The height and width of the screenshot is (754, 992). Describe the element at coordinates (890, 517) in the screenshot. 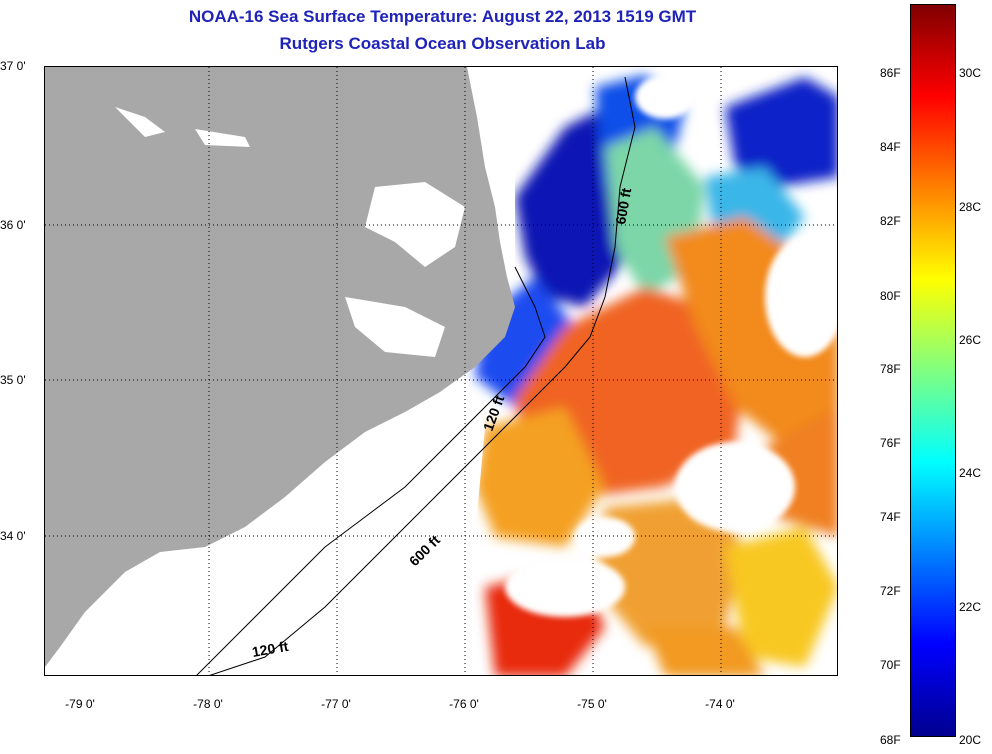

I see `colorbar-label-74f: 74F` at that location.